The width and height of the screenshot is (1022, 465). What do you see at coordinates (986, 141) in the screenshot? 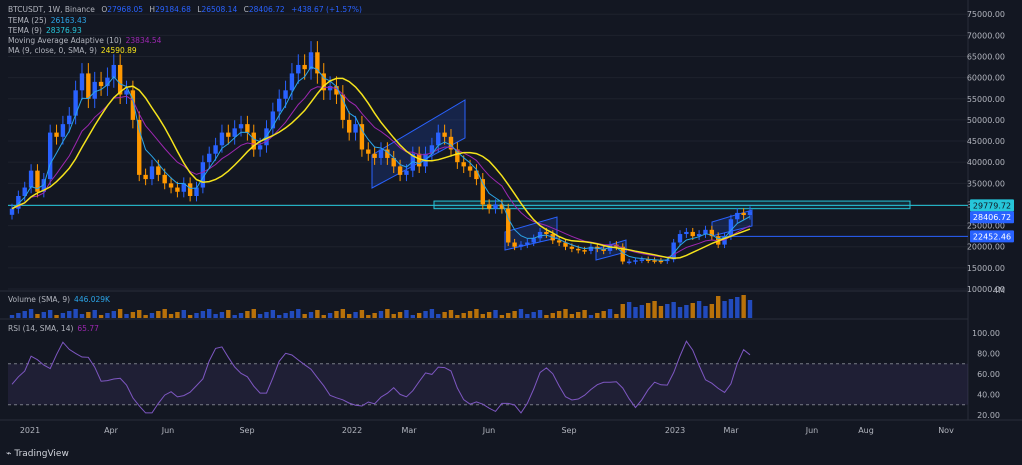
I see `price-tick-label: 45000.00` at bounding box center [986, 141].